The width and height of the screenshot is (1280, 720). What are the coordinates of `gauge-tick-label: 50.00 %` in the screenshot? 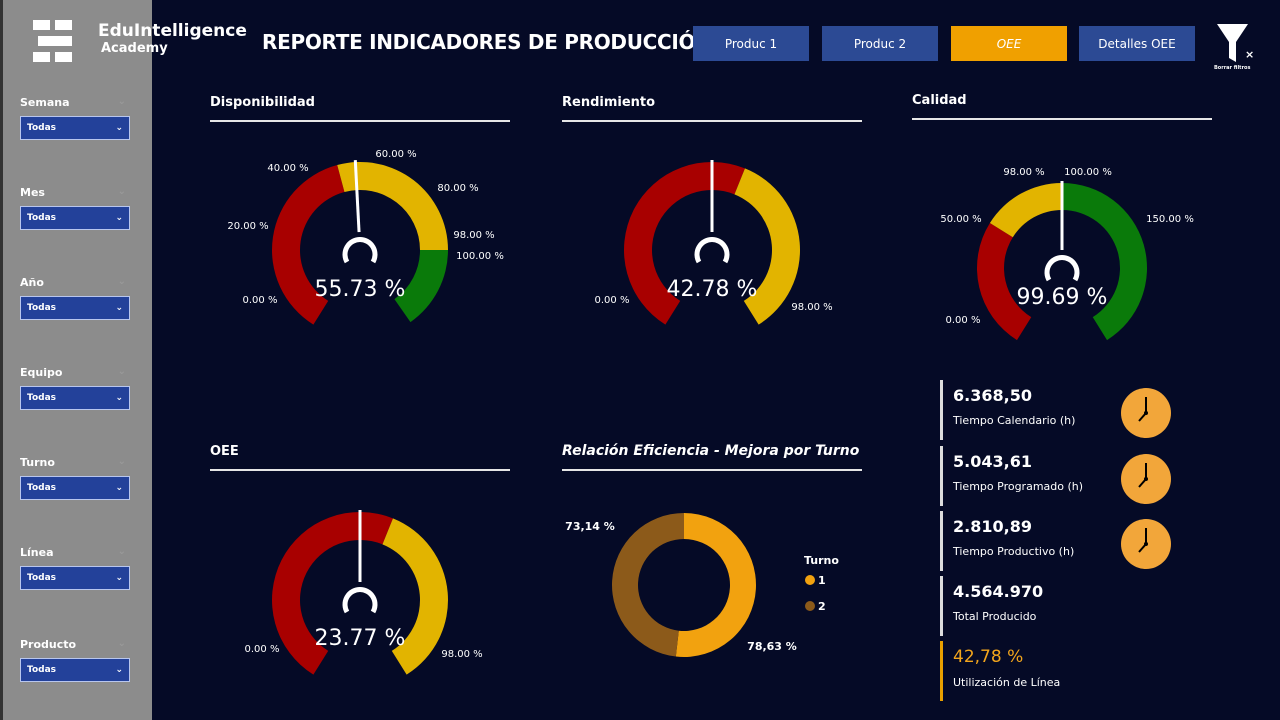 It's located at (960, 219).